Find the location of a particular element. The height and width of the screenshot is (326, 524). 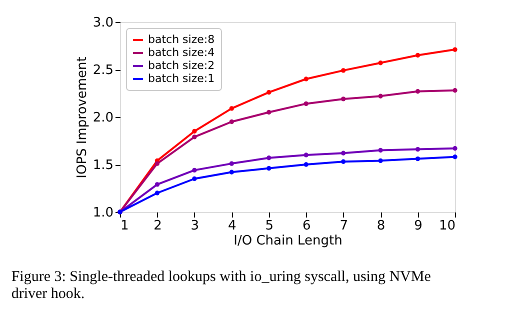

x-axis-title: I/O Chain Length is located at coordinates (288, 241).